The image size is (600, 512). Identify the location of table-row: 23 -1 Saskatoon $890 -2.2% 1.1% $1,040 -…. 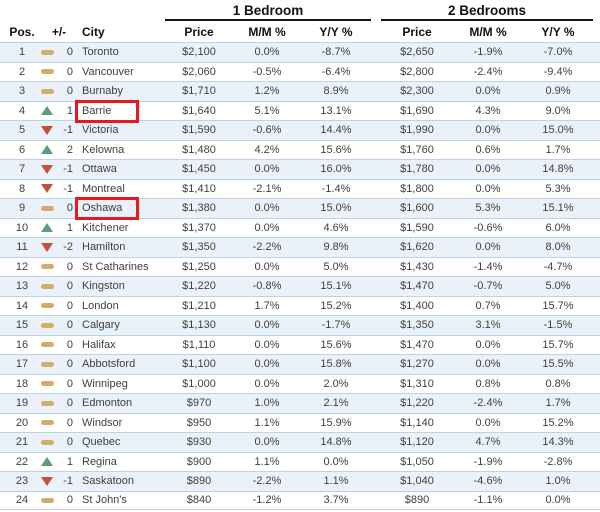
(300, 481).